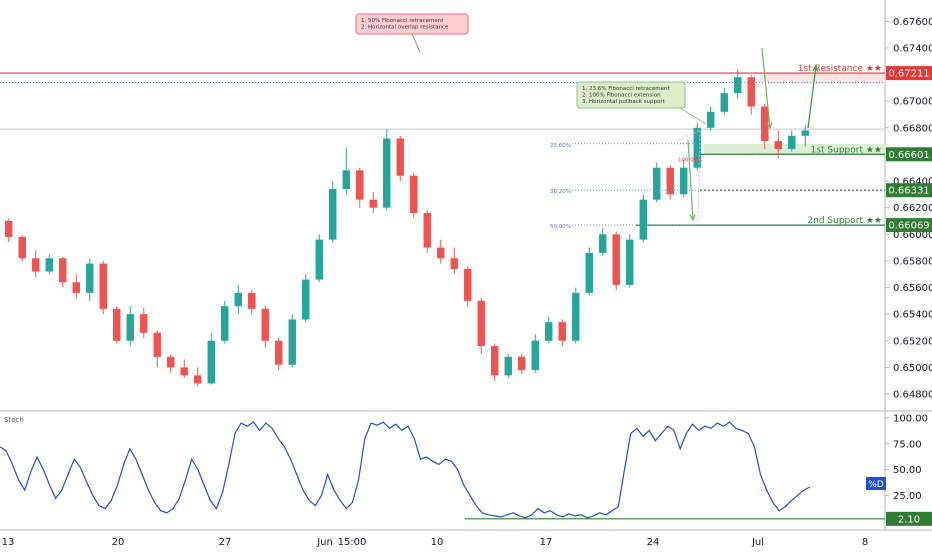 Image resolution: width=932 pixels, height=554 pixels. What do you see at coordinates (912, 341) in the screenshot?
I see `price-tick-label: 0.65200` at bounding box center [912, 341].